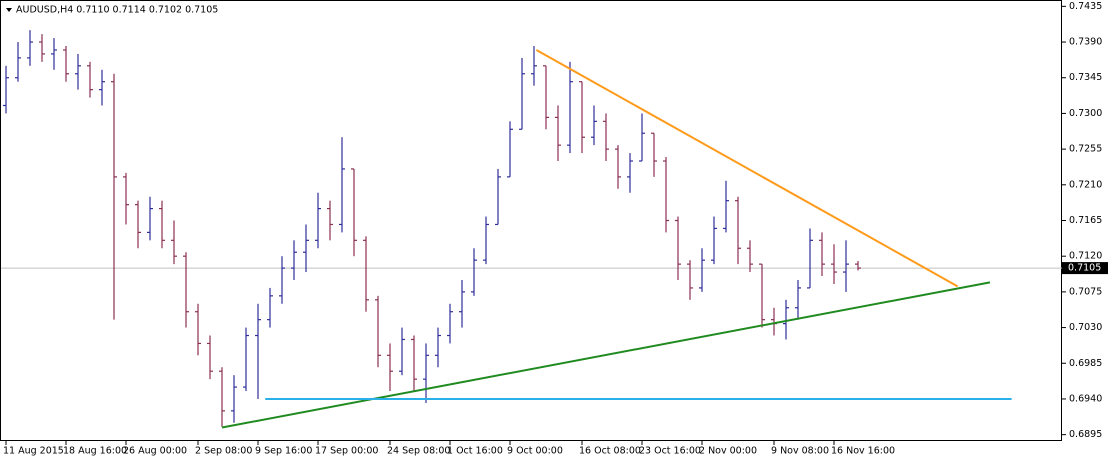  I want to click on y-tick-label: 0.7030, so click(1085, 327).